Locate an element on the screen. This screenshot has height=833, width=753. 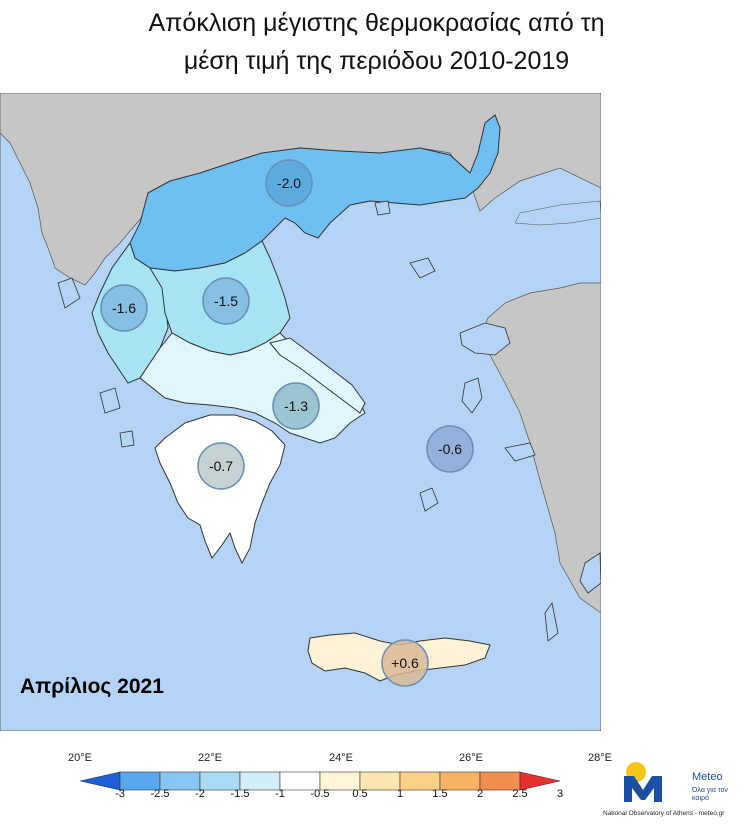
colorbar-tick-11: 2.5 is located at coordinates (520, 794).